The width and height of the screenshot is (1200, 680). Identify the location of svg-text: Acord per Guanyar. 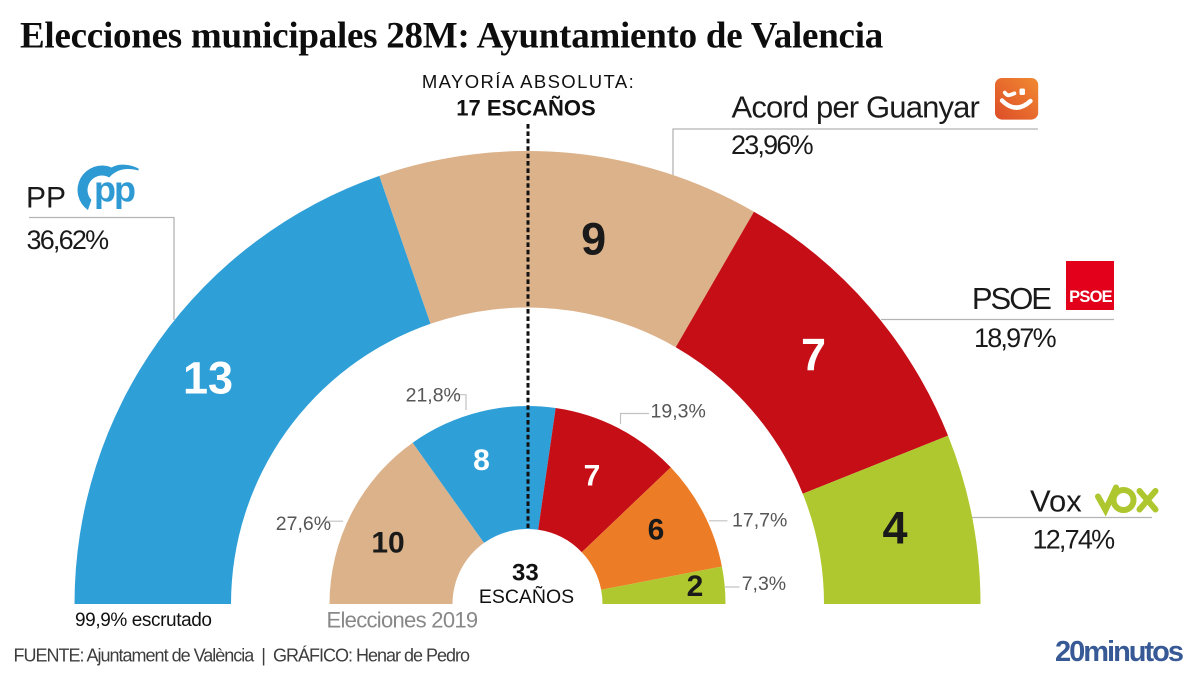
(856, 106).